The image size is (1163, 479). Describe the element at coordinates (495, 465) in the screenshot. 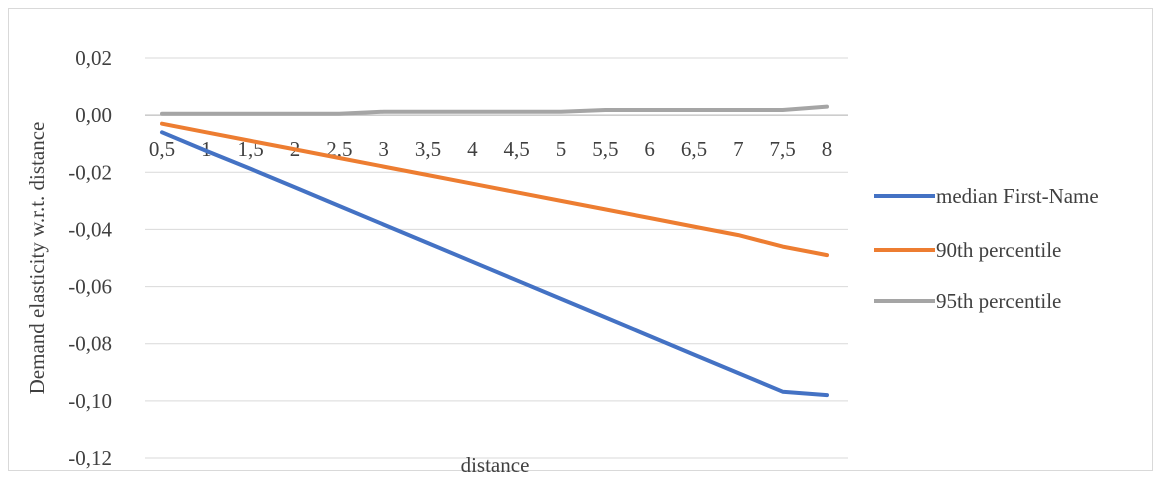

I see `x-axis-title: distance` at that location.